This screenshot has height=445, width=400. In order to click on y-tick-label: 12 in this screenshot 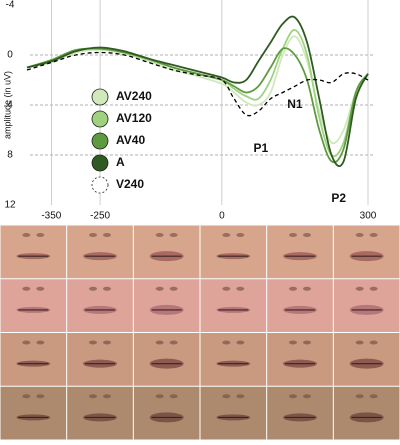, I will do `click(10, 205)`.